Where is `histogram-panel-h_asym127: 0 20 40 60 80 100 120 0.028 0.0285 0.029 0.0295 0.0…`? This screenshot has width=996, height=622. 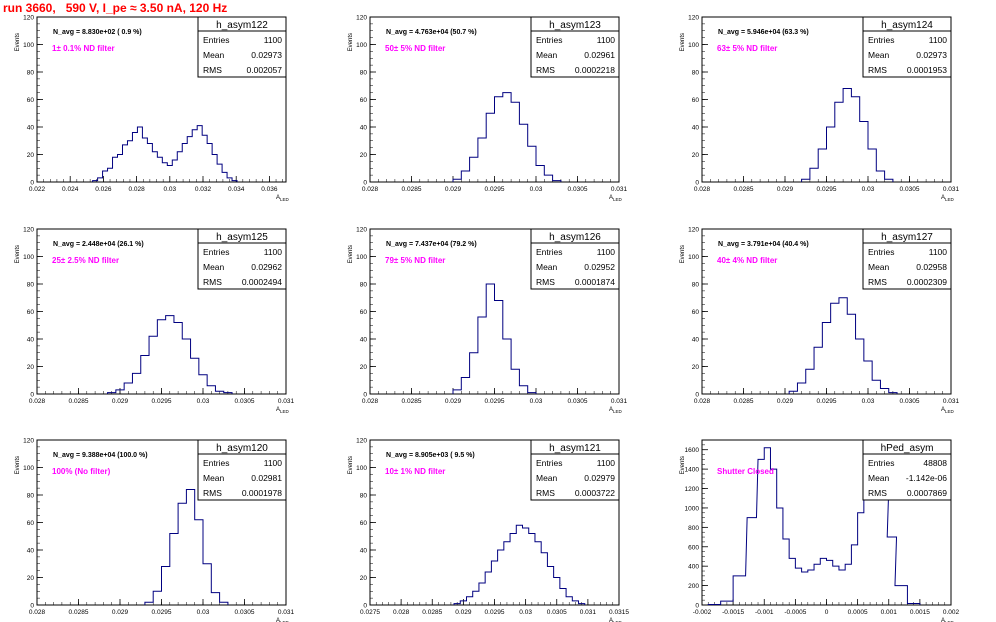 histogram-panel-h_asym127: 0 20 40 60 80 100 120 0.028 0.0285 0.029 0.0295 0.0… is located at coordinates (820, 321).